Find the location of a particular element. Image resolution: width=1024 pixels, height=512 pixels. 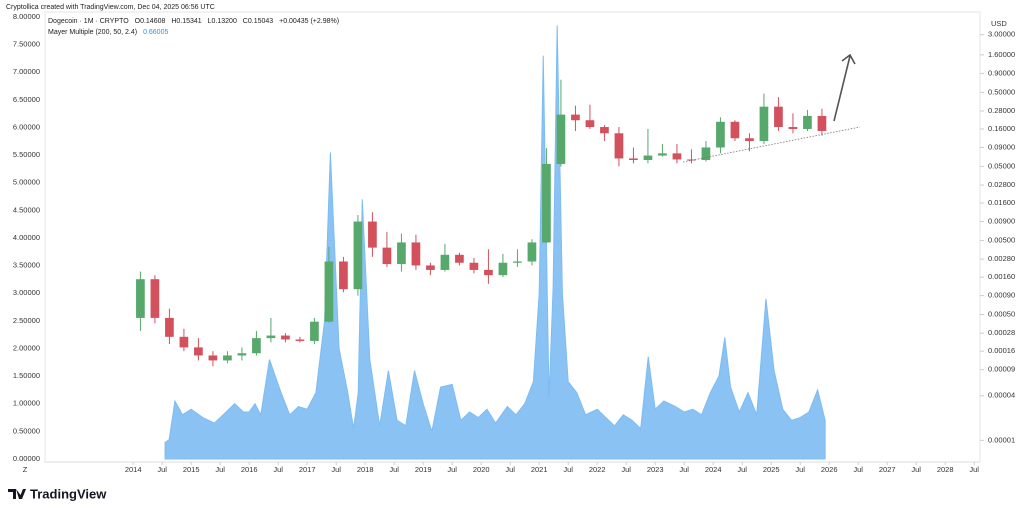

y-tick-label: 0.50000 is located at coordinates (26, 430).